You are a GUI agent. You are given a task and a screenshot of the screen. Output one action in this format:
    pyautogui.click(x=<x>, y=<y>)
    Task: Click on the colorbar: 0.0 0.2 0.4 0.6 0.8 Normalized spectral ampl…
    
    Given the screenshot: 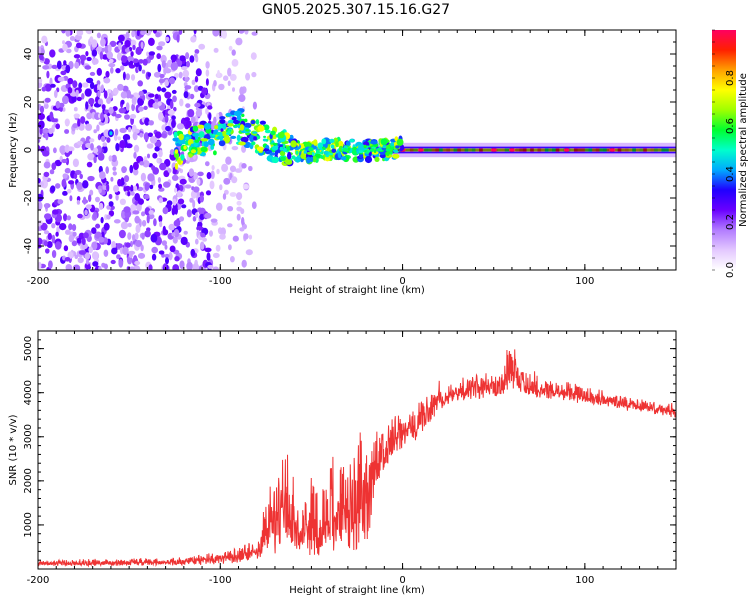 What is the action you would take?
    pyautogui.click(x=730, y=153)
    